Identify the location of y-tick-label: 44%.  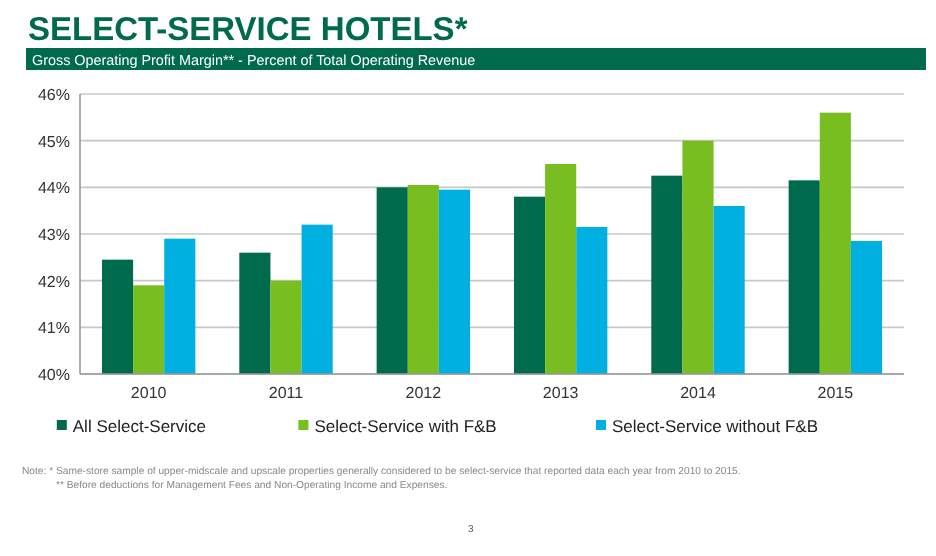
(53, 188).